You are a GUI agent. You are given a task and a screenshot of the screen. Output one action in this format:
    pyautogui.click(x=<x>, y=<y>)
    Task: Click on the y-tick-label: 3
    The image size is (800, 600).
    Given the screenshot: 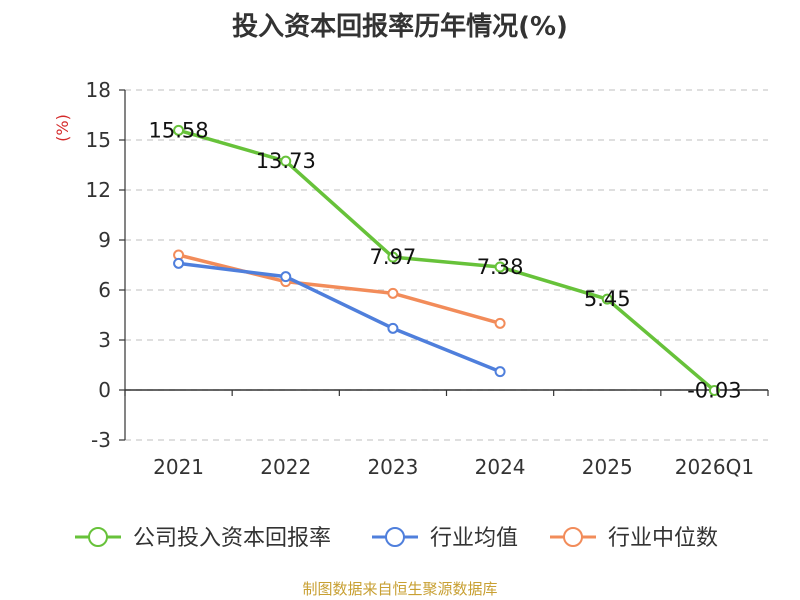 What is the action you would take?
    pyautogui.click(x=104, y=340)
    